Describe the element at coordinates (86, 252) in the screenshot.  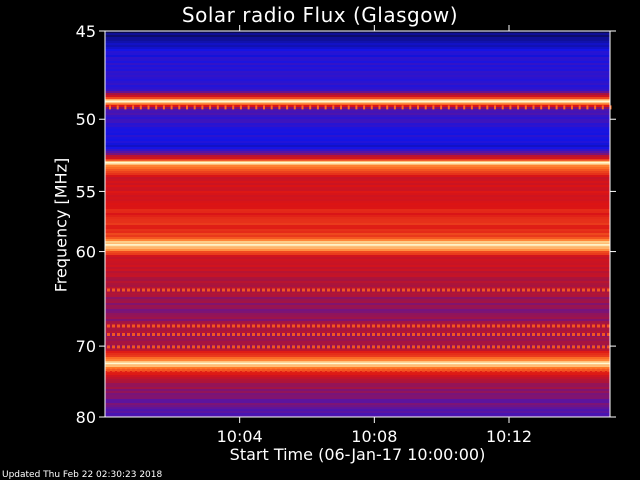
I see `y-tick-label: 60` at that location.